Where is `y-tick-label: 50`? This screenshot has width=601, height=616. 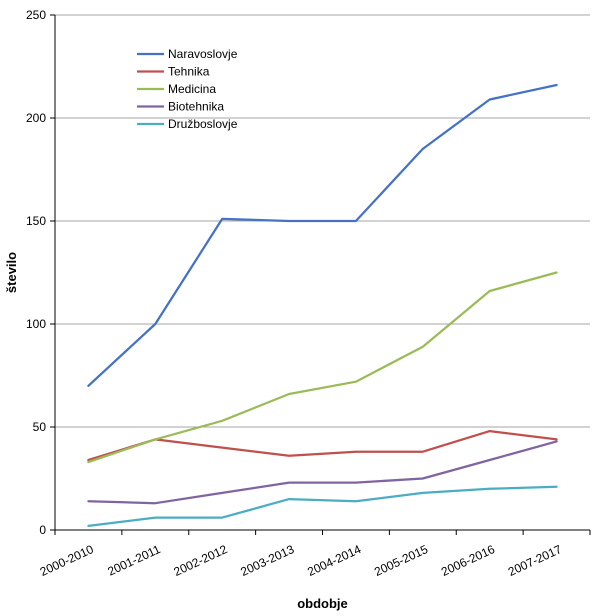 y-tick-label: 50 is located at coordinates (40, 427).